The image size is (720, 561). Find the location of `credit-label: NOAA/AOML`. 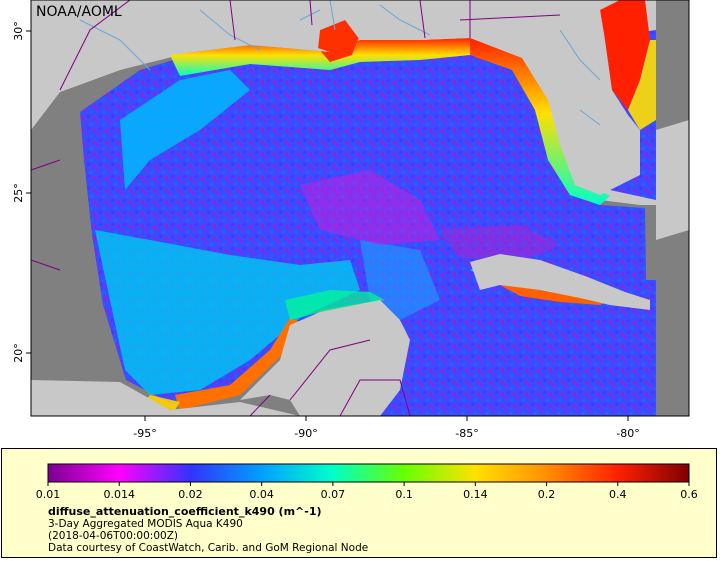

credit-label: NOAA/AOML is located at coordinates (79, 12).